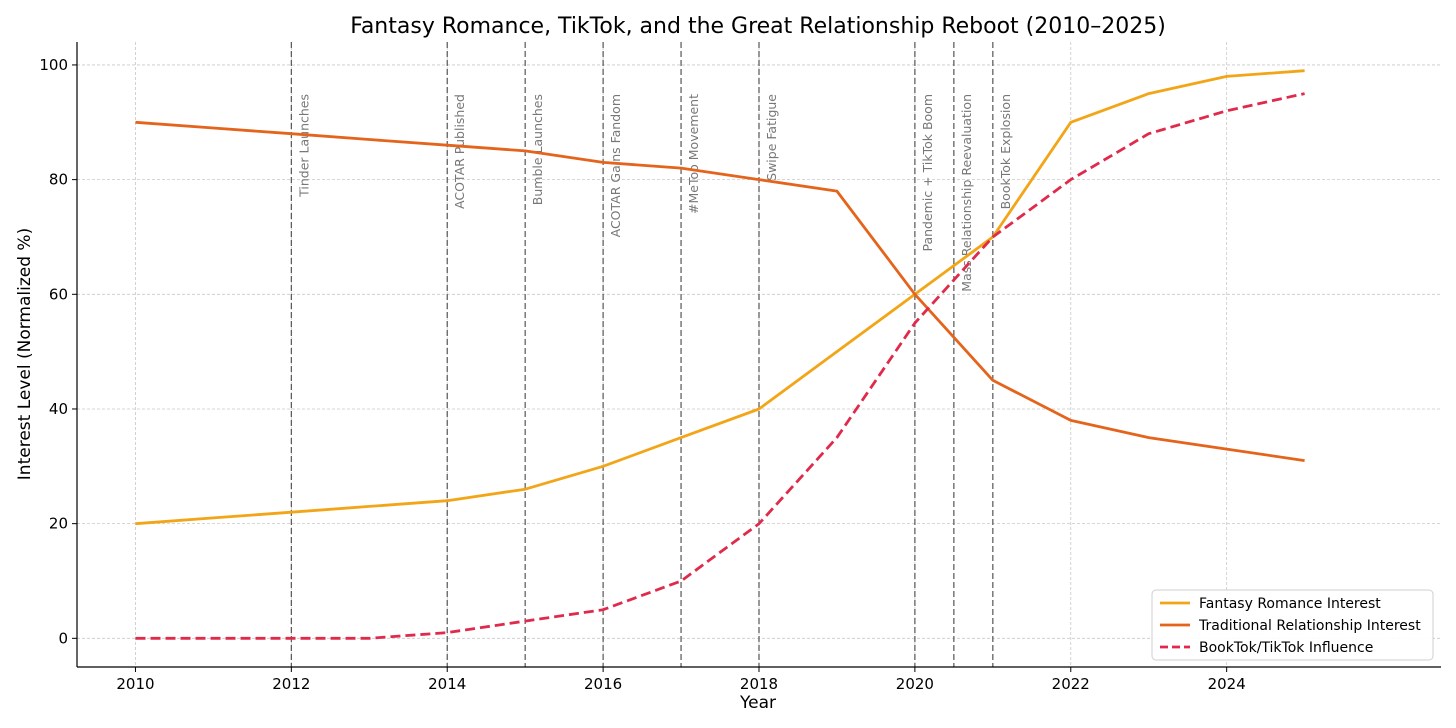 The height and width of the screenshot is (728, 1456). Describe the element at coordinates (1071, 684) in the screenshot. I see `x-tick-label: 2022` at that location.